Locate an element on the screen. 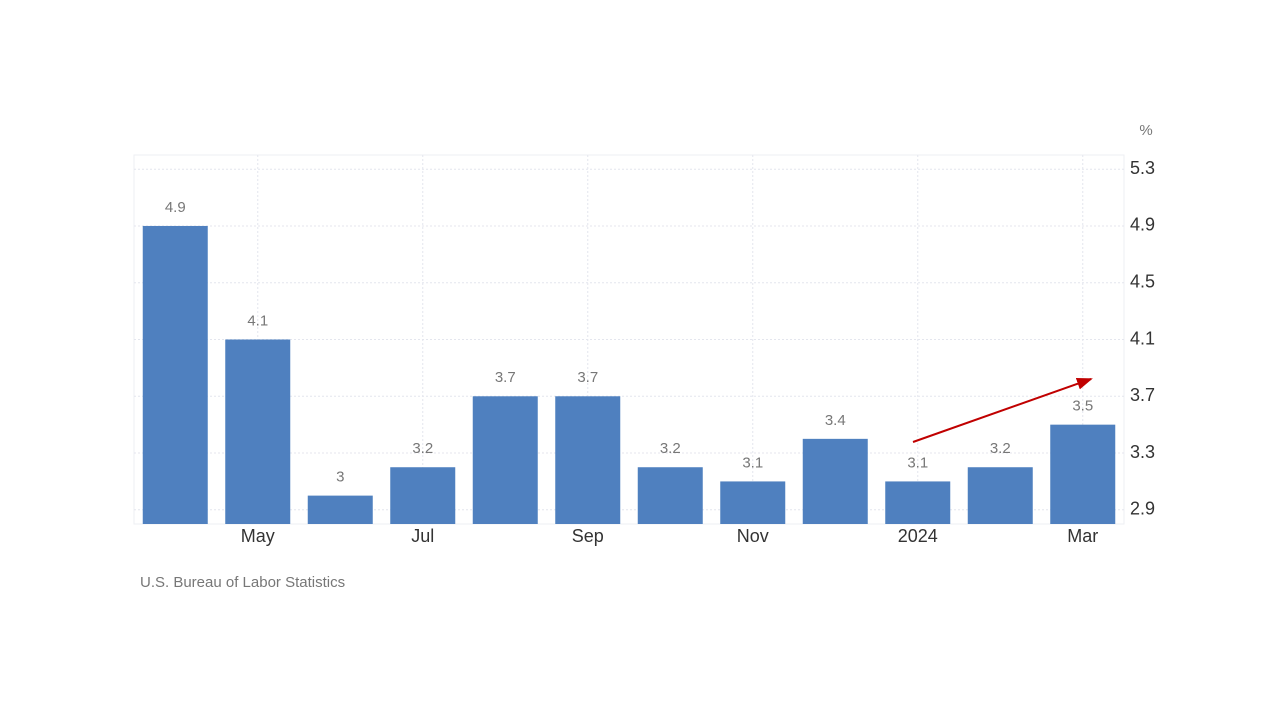 The height and width of the screenshot is (720, 1280). value-label: 4.1 is located at coordinates (257, 320).